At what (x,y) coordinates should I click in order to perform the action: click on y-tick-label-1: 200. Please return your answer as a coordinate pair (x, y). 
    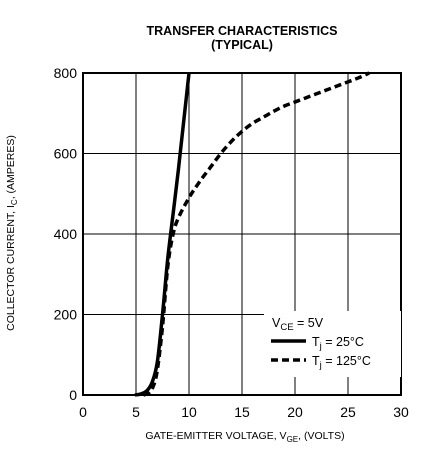
    Looking at the image, I should click on (66, 315).